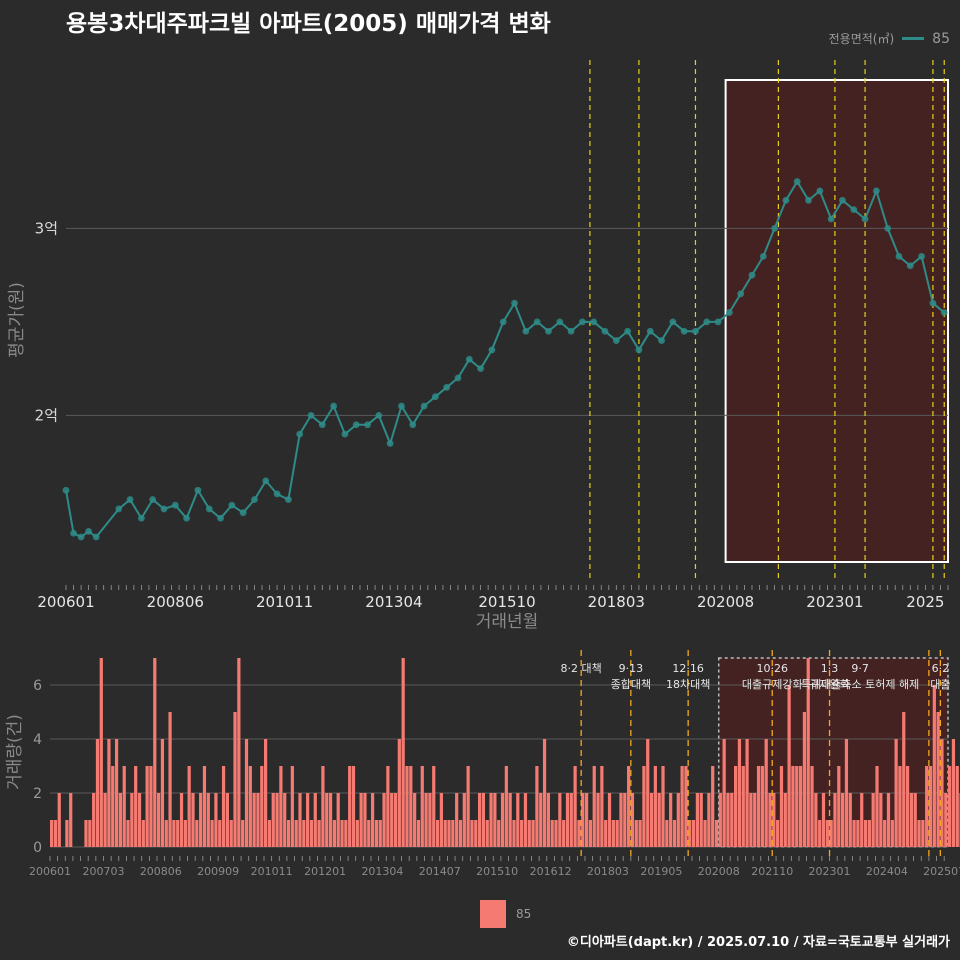 Image resolution: width=960 pixels, height=960 pixels. What do you see at coordinates (440, 871) in the screenshot?
I see `bar-x-tick-label: 201407` at bounding box center [440, 871].